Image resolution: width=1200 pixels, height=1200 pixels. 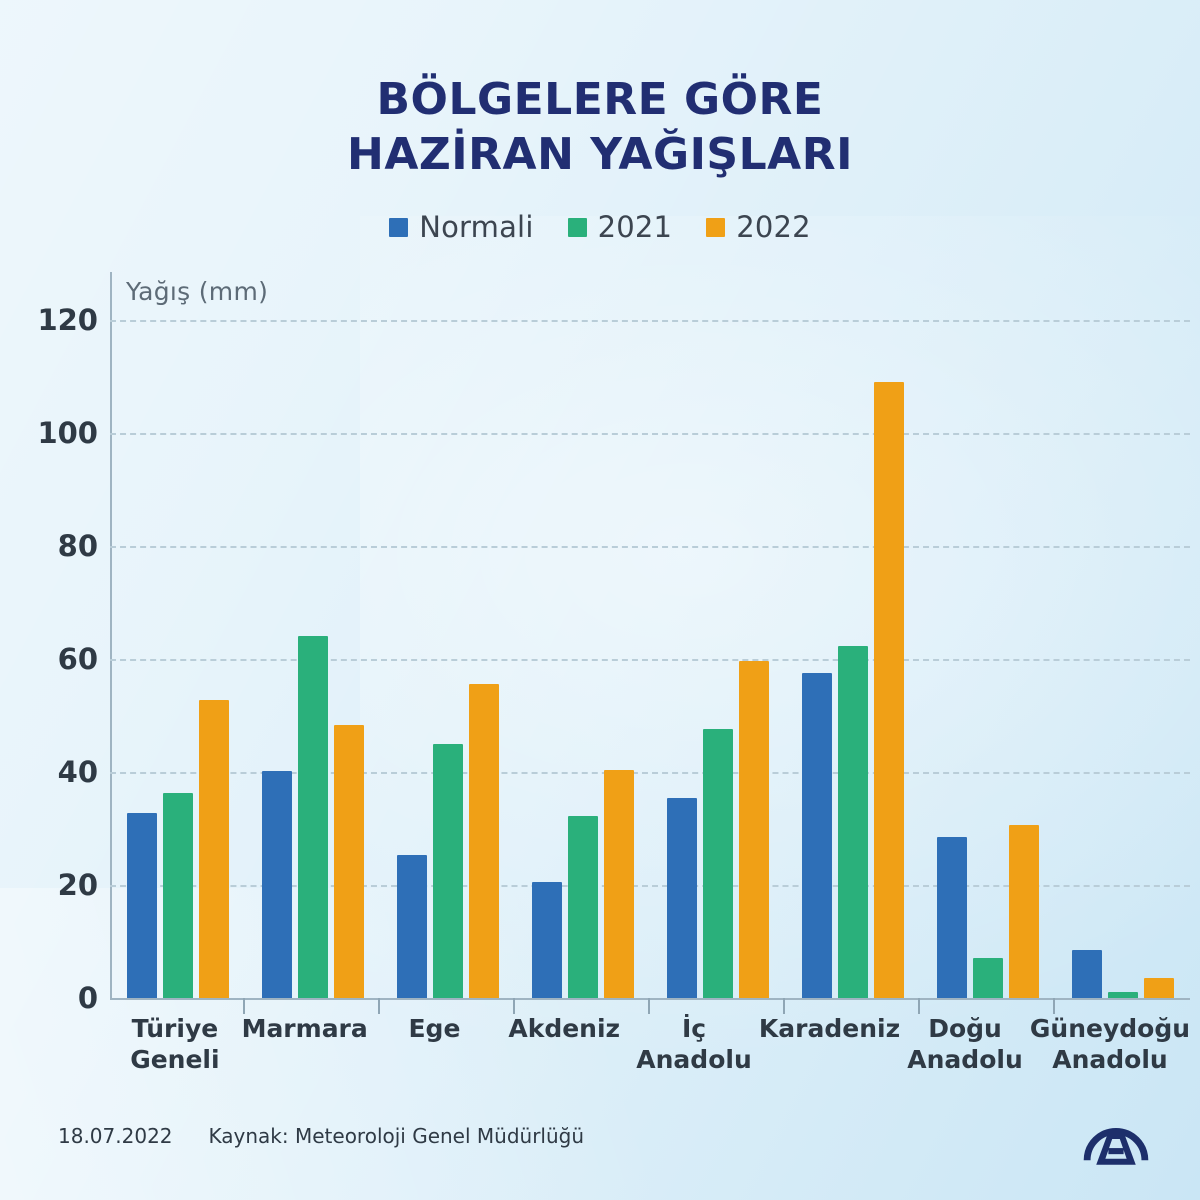 I want to click on footer-date: 18.07.2022, so click(x=115, y=1136).